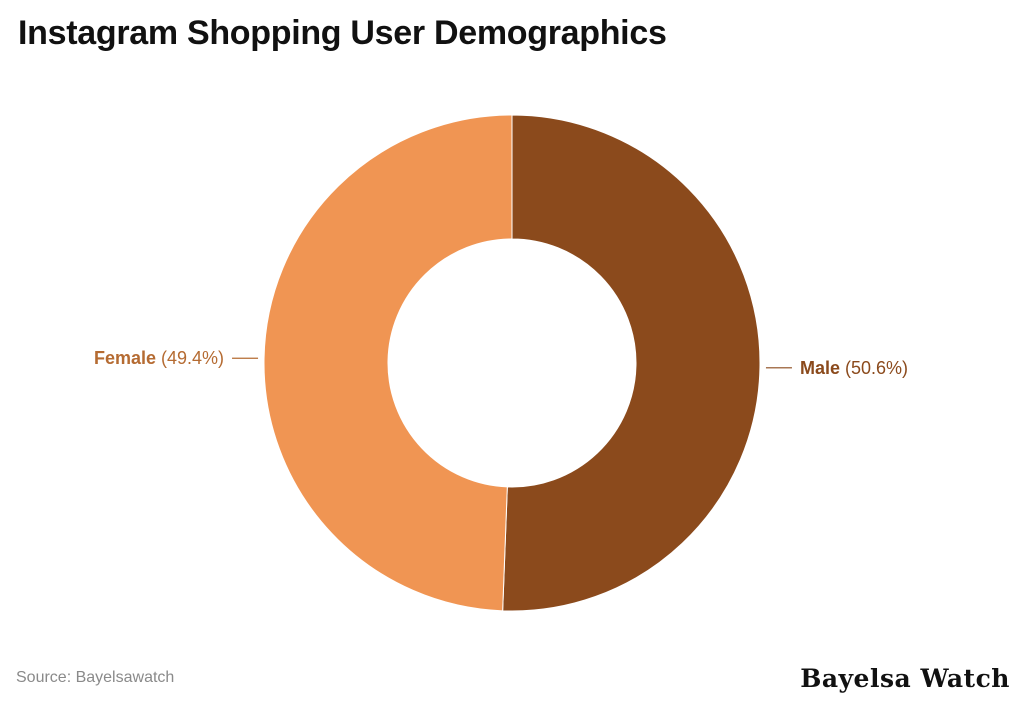  I want to click on slice-label-male: Male (50.6%), so click(854, 368).